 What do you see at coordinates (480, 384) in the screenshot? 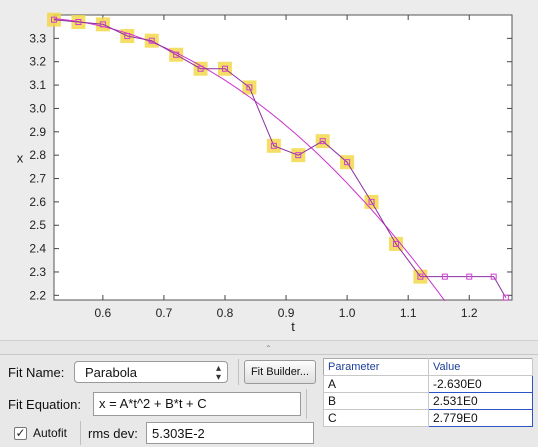
I see `parameter-value: -2.630E0` at bounding box center [480, 384].